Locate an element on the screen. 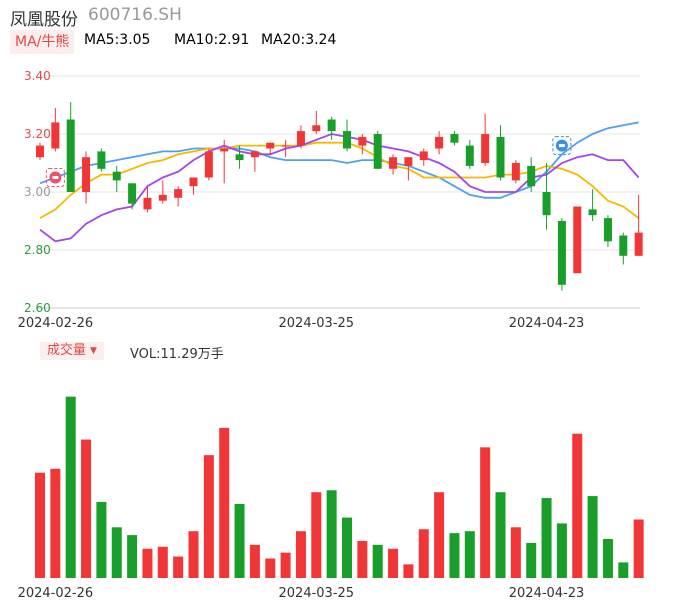  bull-badge-icon is located at coordinates (562, 146).